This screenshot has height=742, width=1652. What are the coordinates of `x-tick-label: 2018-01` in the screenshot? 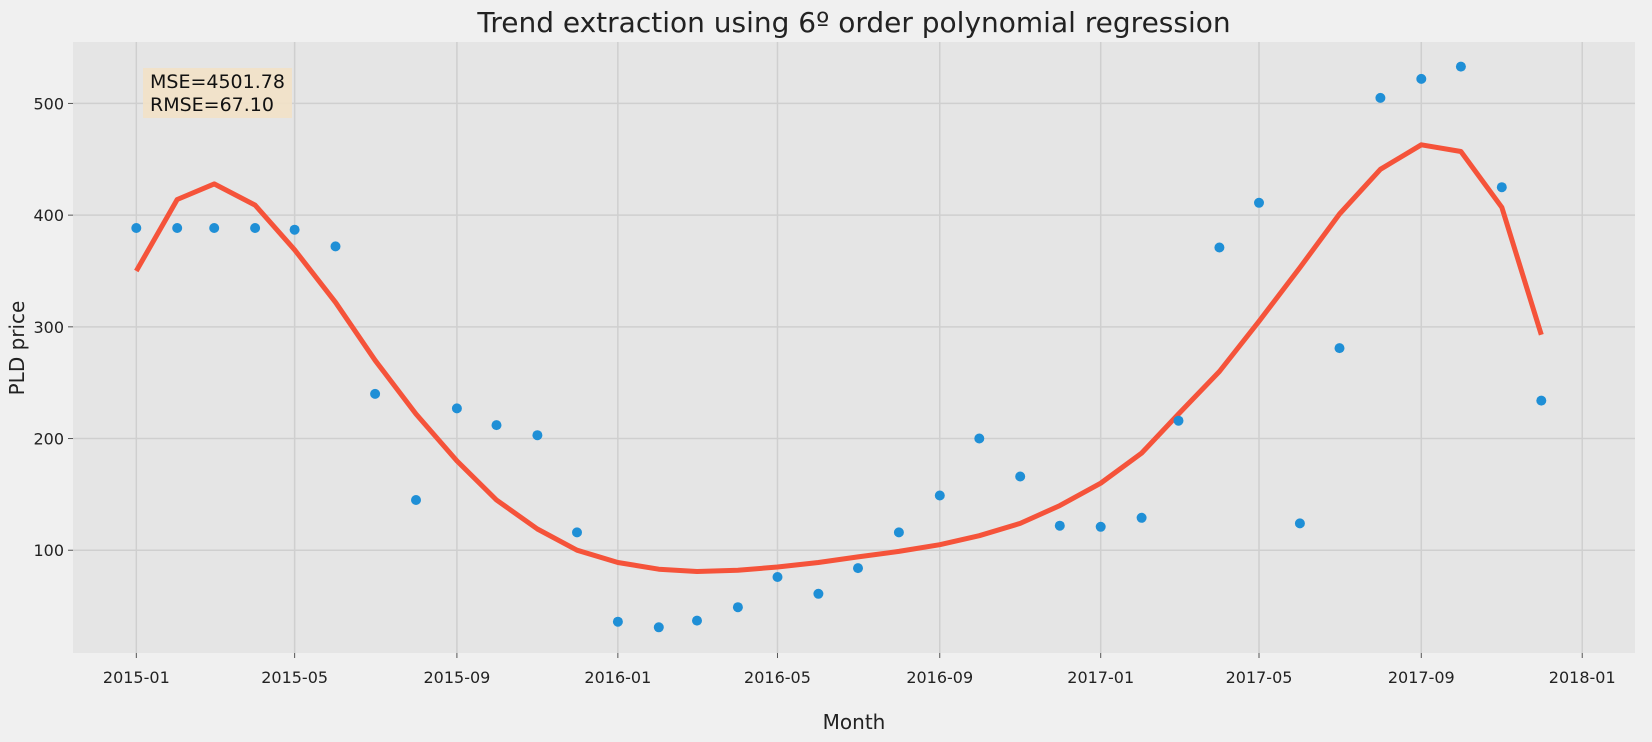 It's located at (1582, 677).